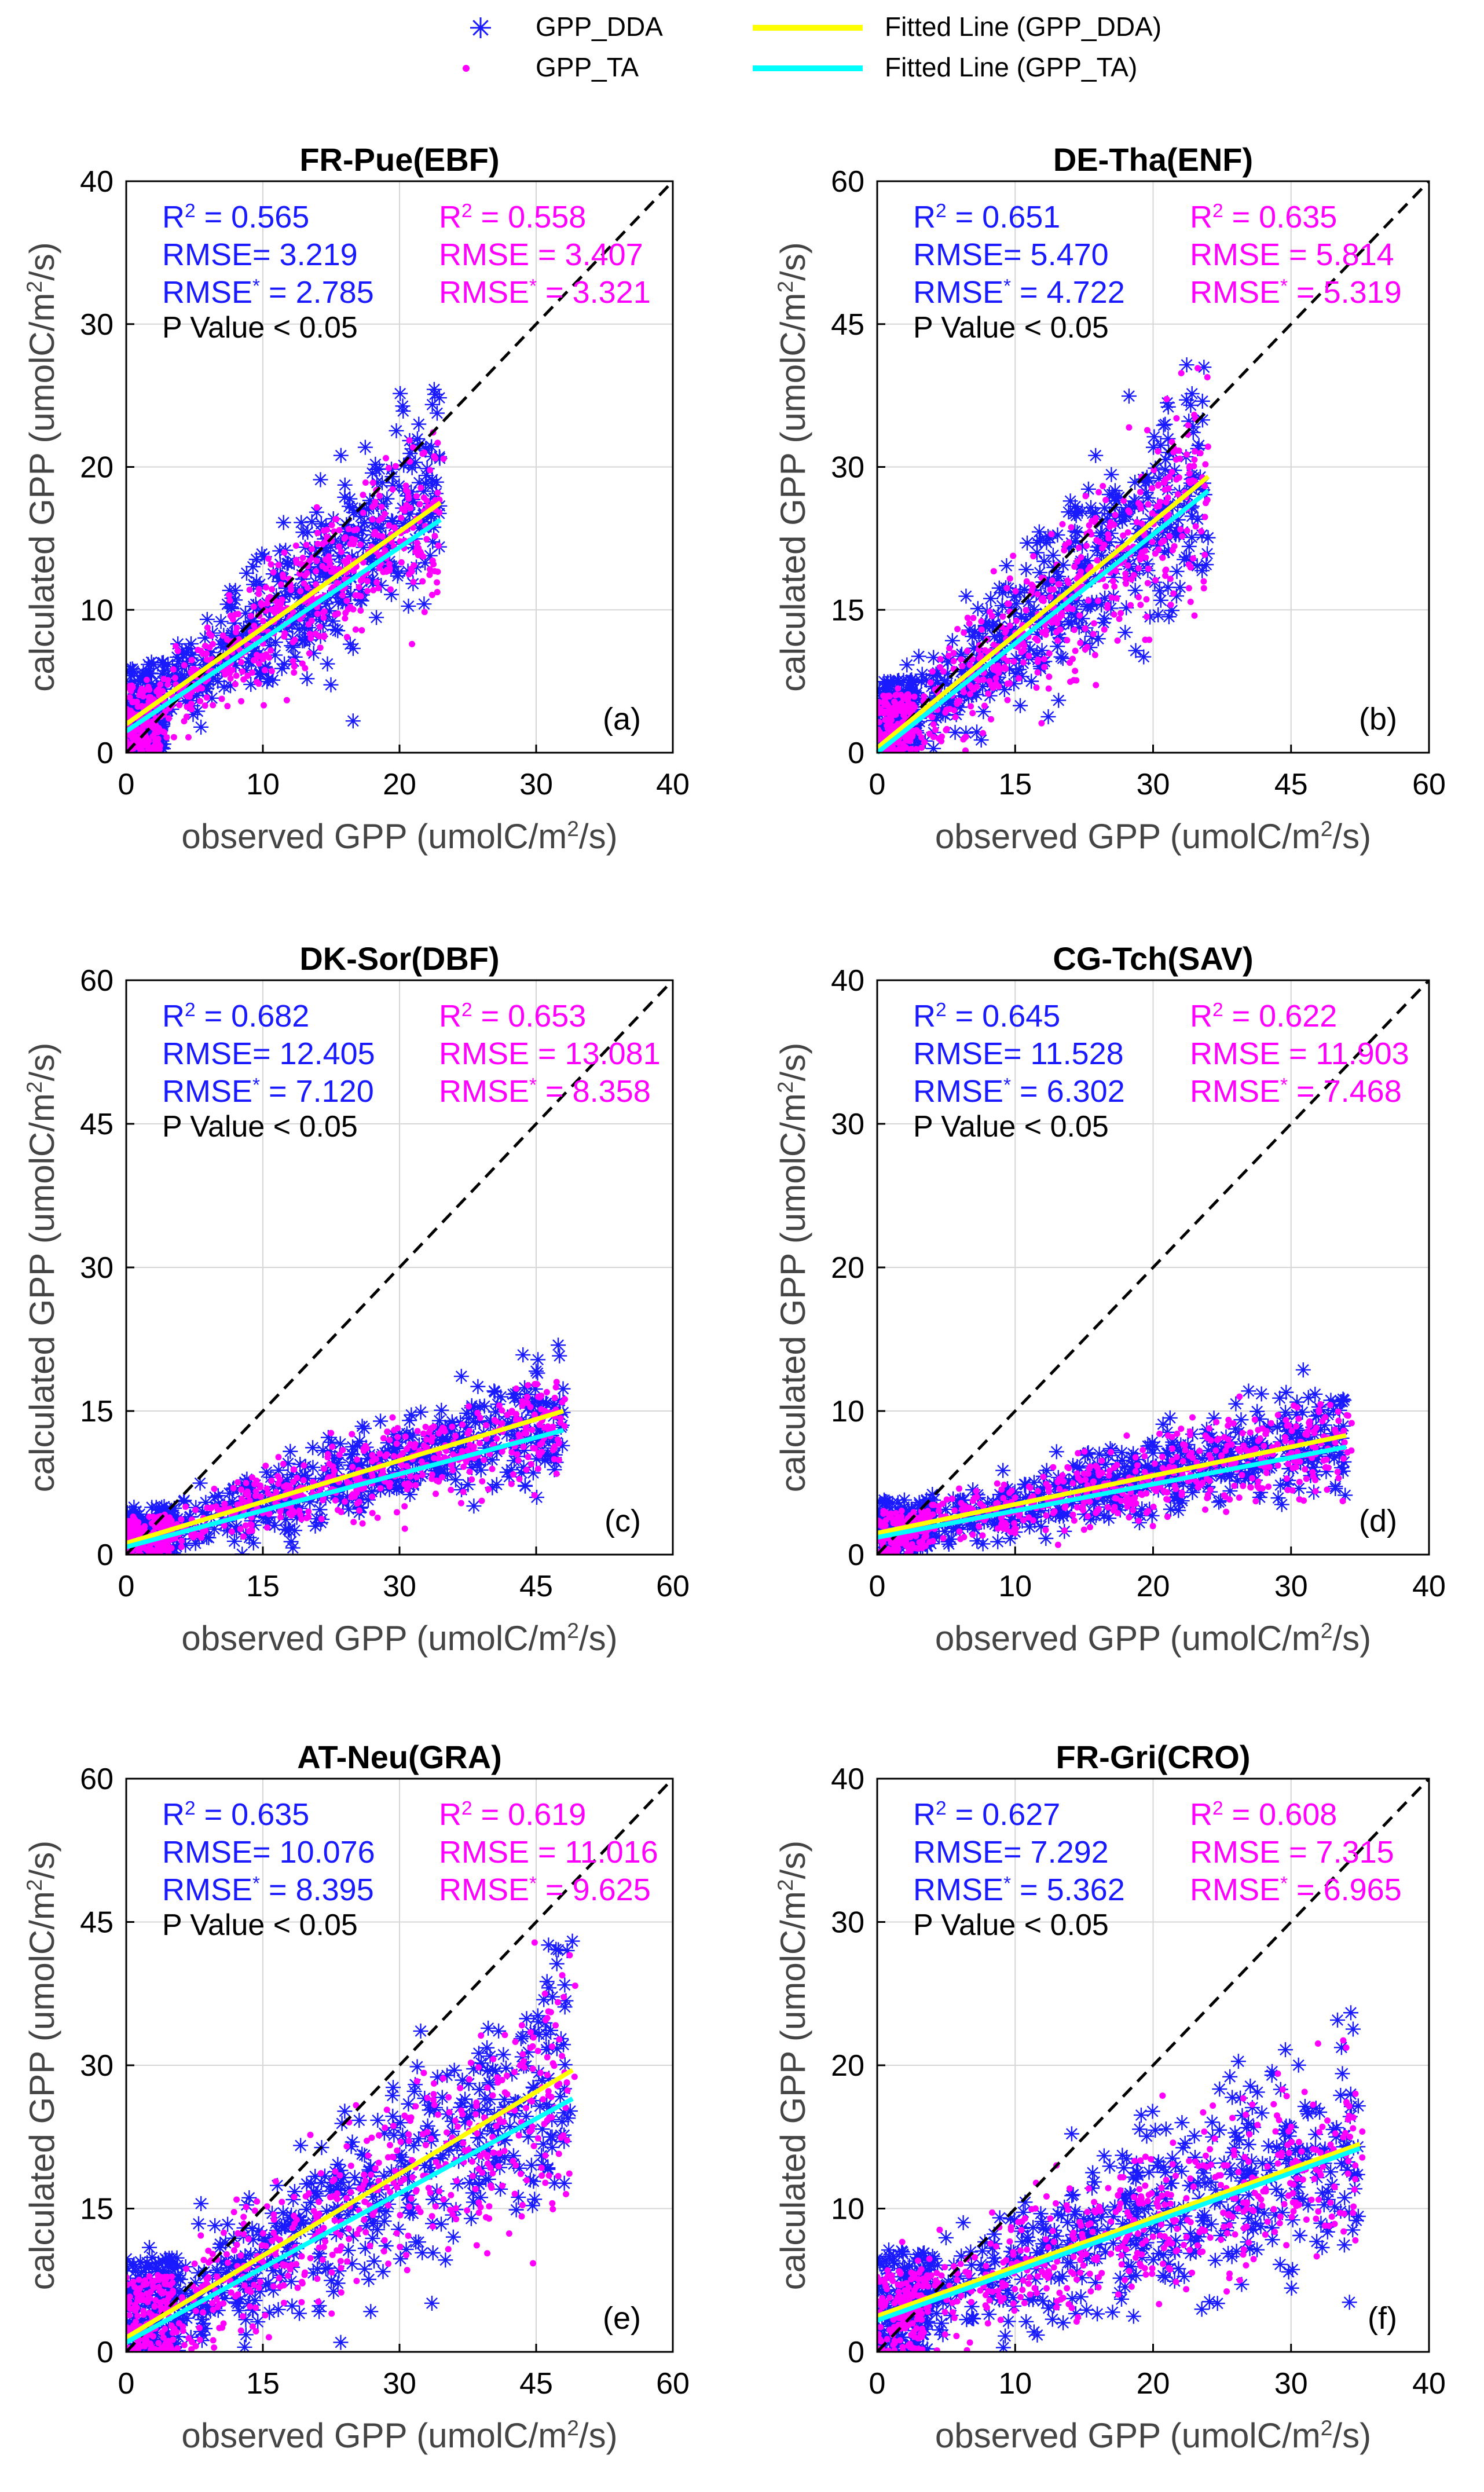 The image size is (1484, 2492). Describe the element at coordinates (399, 1586) in the screenshot. I see `x-tick-label: 30` at that location.